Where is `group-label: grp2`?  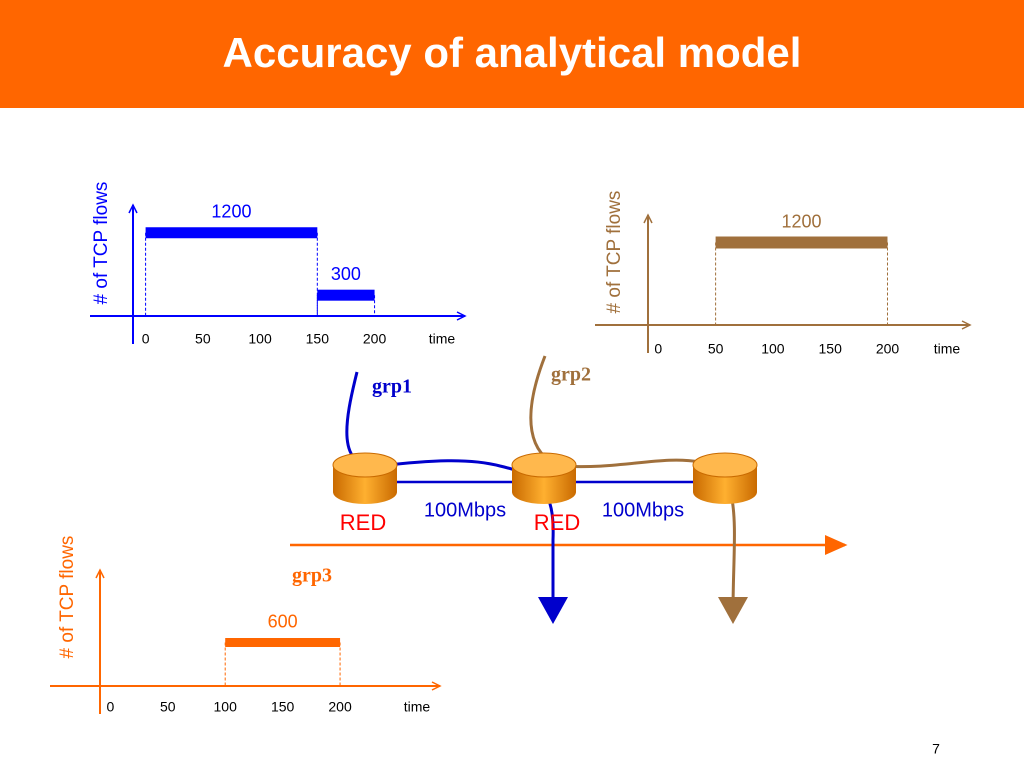
group-label: grp2 is located at coordinates (571, 375).